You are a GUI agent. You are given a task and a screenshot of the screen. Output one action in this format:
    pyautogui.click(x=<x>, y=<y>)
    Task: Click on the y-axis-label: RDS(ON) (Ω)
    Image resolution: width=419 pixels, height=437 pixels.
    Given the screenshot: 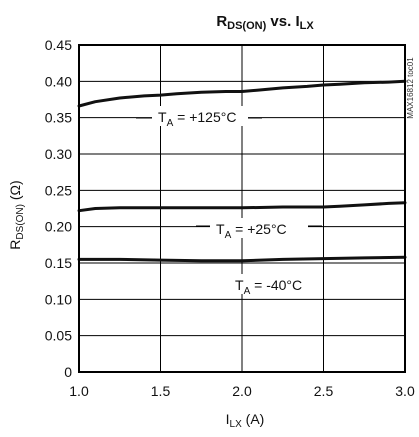 What is the action you would take?
    pyautogui.click(x=16, y=214)
    